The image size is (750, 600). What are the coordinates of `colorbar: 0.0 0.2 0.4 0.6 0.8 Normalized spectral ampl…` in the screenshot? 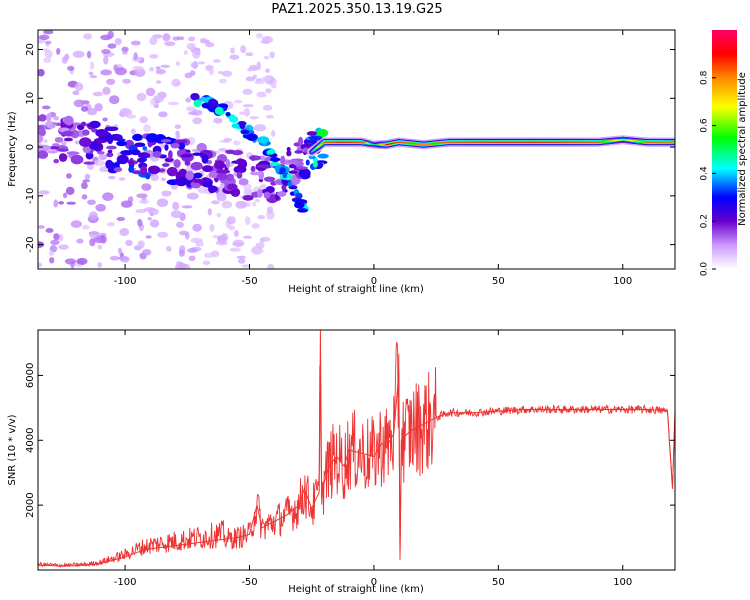 It's located at (724, 153).